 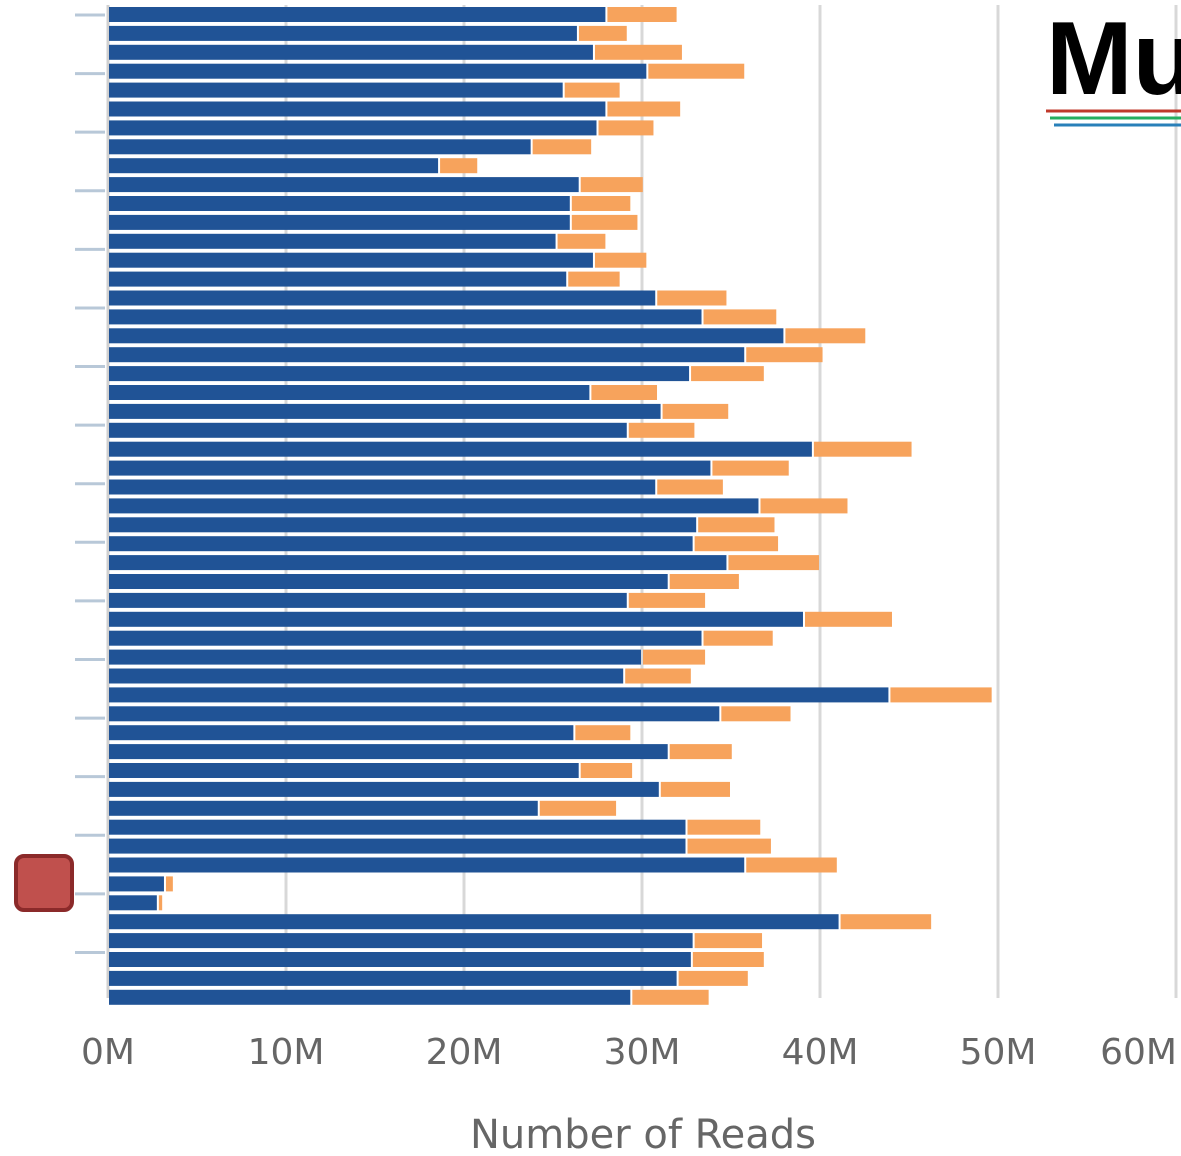 What do you see at coordinates (44, 883) in the screenshot?
I see `highlight-marker` at bounding box center [44, 883].